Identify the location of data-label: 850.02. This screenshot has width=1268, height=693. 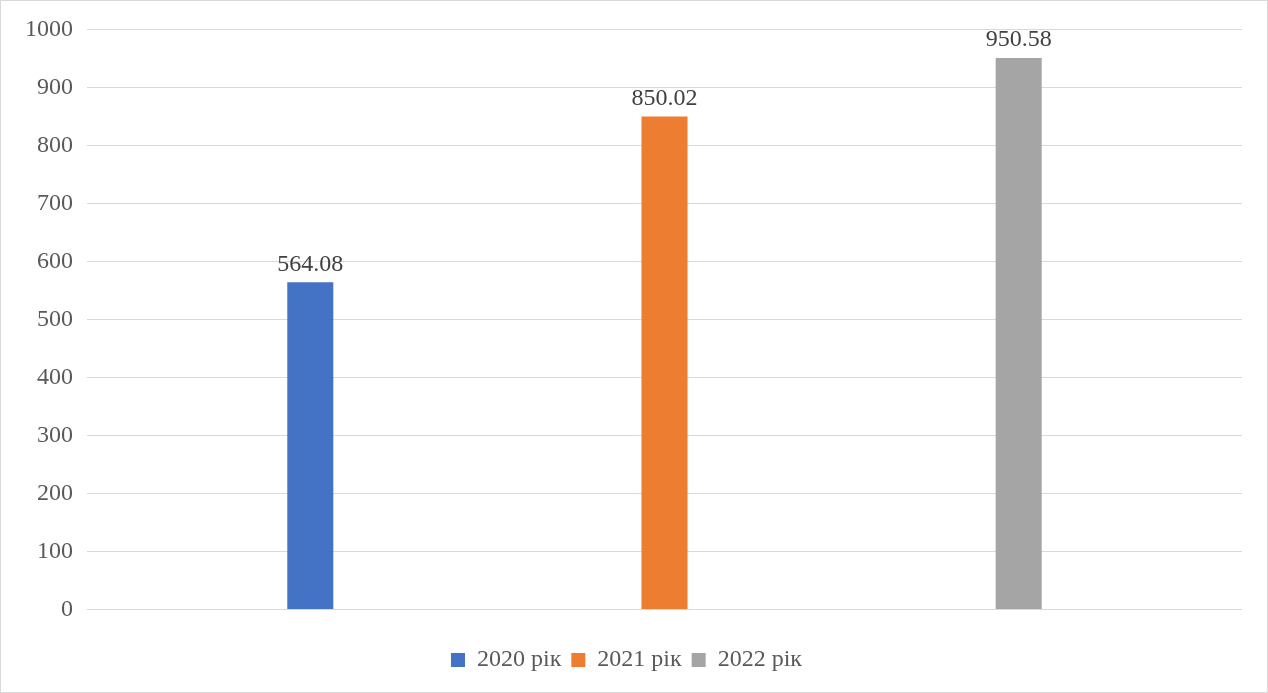
(664, 96).